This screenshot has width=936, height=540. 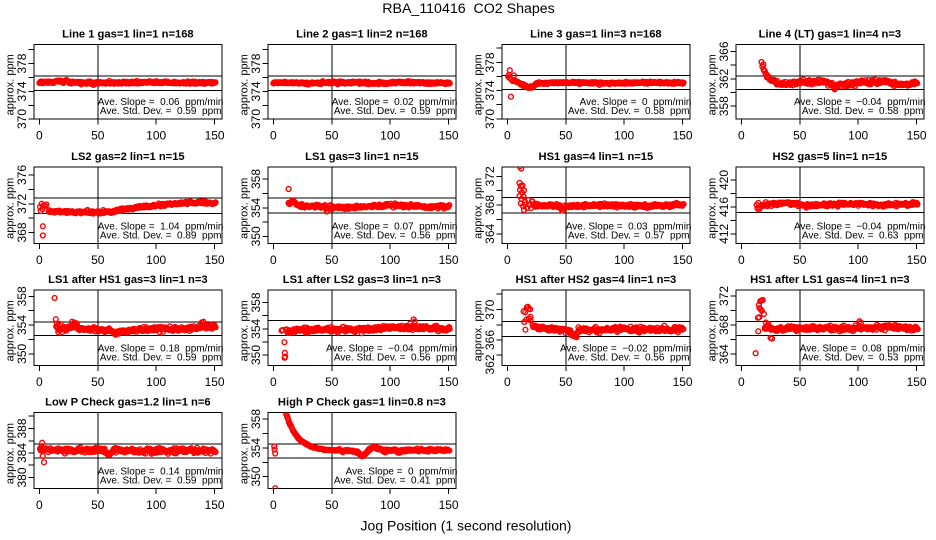 I want to click on svg-text: Line 1 gas=1 lin=1 n=168, so click(x=128, y=35).